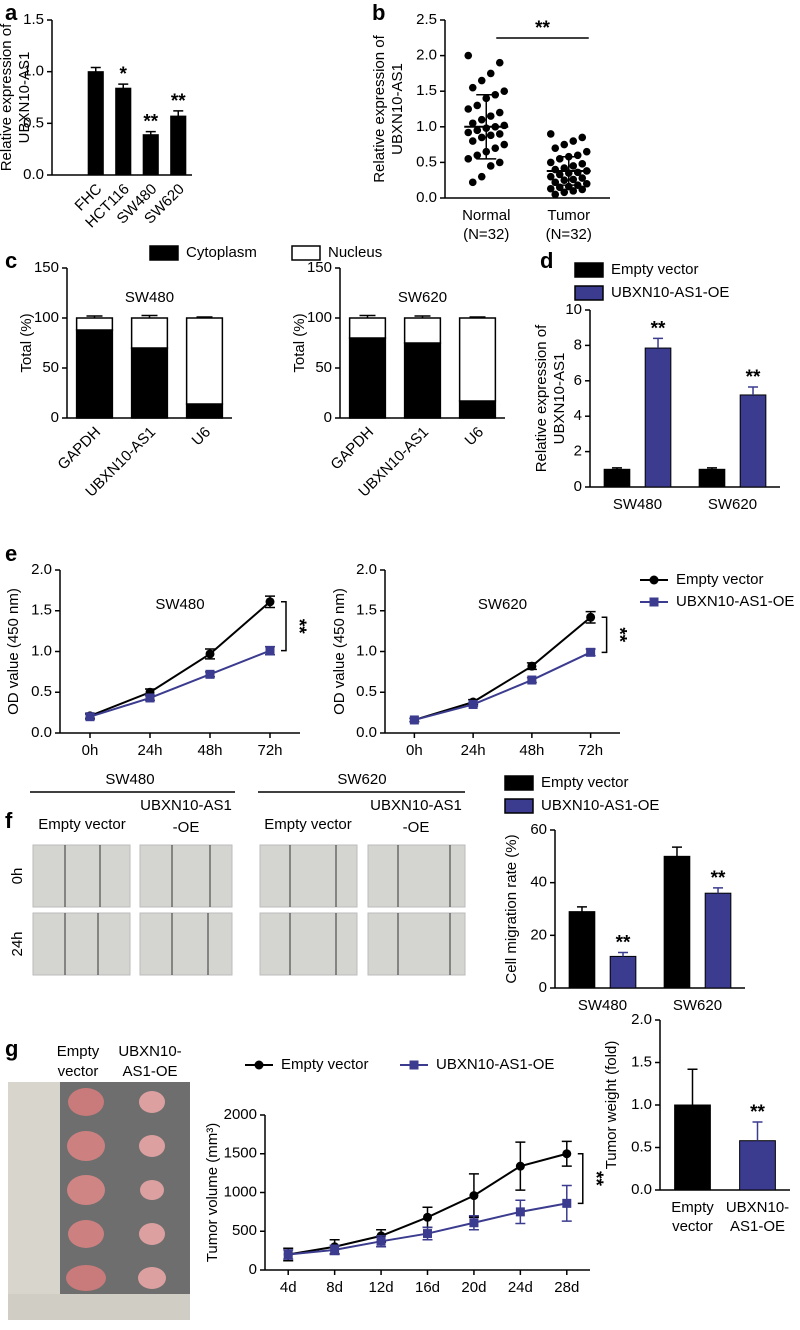 Image resolution: width=800 pixels, height=1330 pixels. Describe the element at coordinates (381, 1287) in the screenshot. I see `x-tick-label: 12d` at that location.